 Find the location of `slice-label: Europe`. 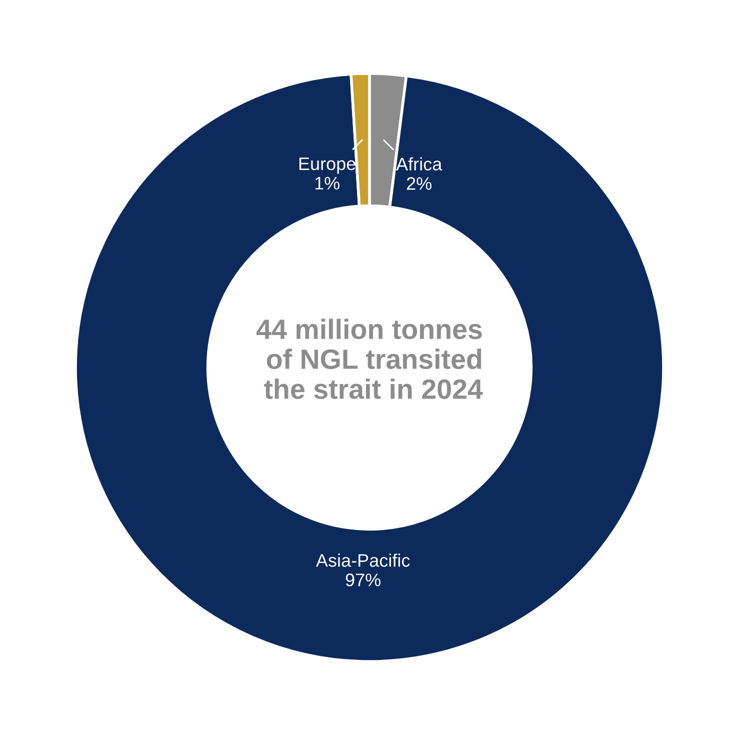

slice-label: Europe is located at coordinates (327, 166).